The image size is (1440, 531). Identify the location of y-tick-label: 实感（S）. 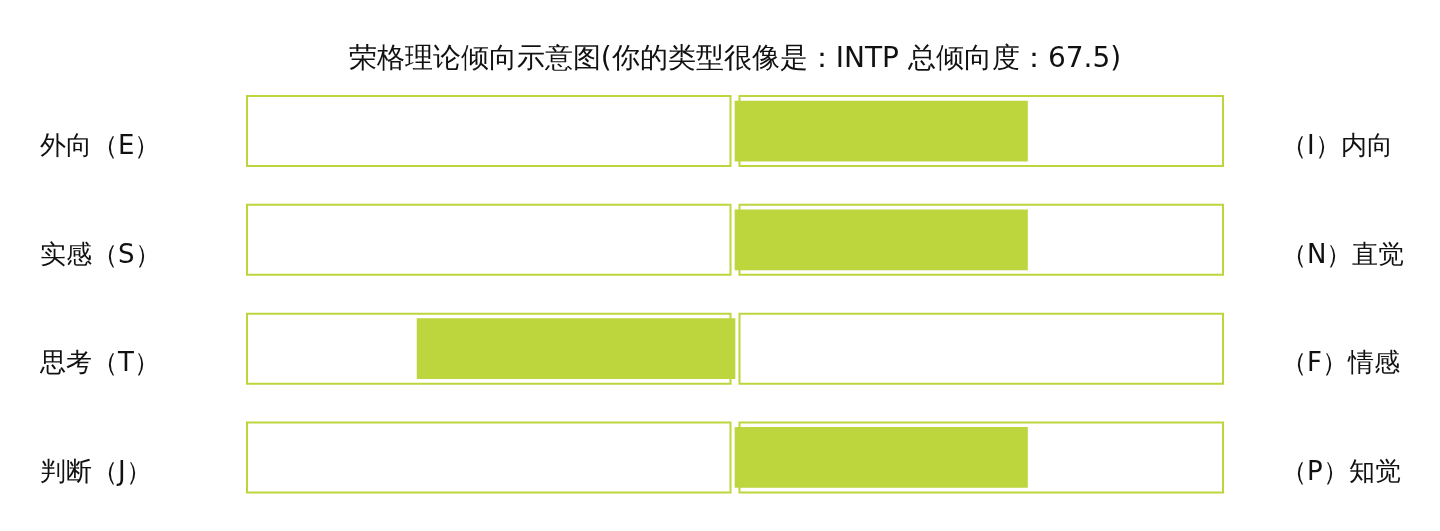
(100, 253).